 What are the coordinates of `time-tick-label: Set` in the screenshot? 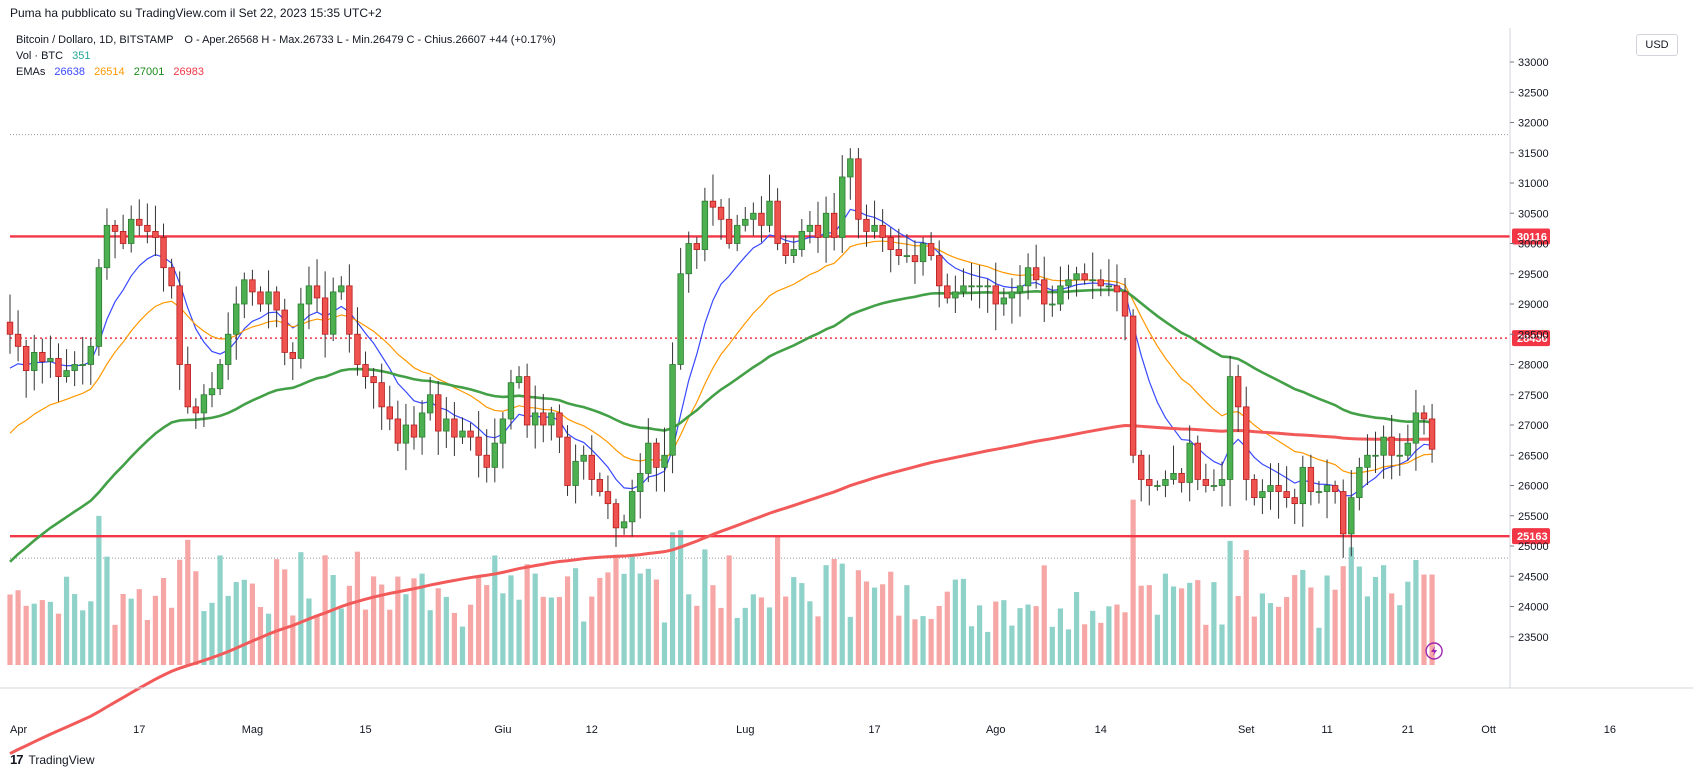 It's located at (1246, 730).